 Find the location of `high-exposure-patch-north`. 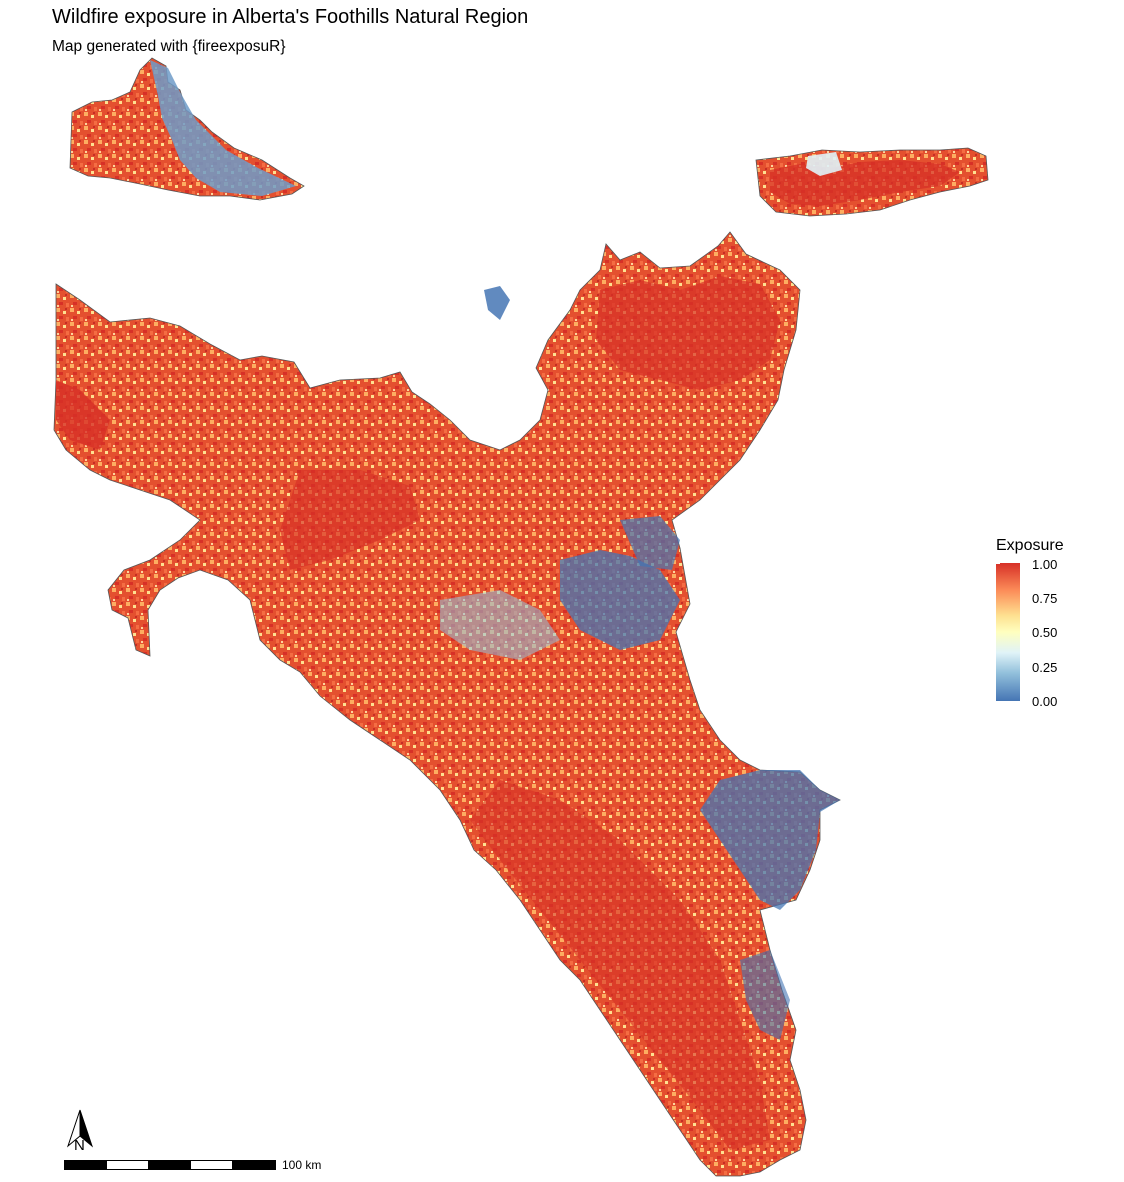

high-exposure-patch-north is located at coordinates (688, 333).